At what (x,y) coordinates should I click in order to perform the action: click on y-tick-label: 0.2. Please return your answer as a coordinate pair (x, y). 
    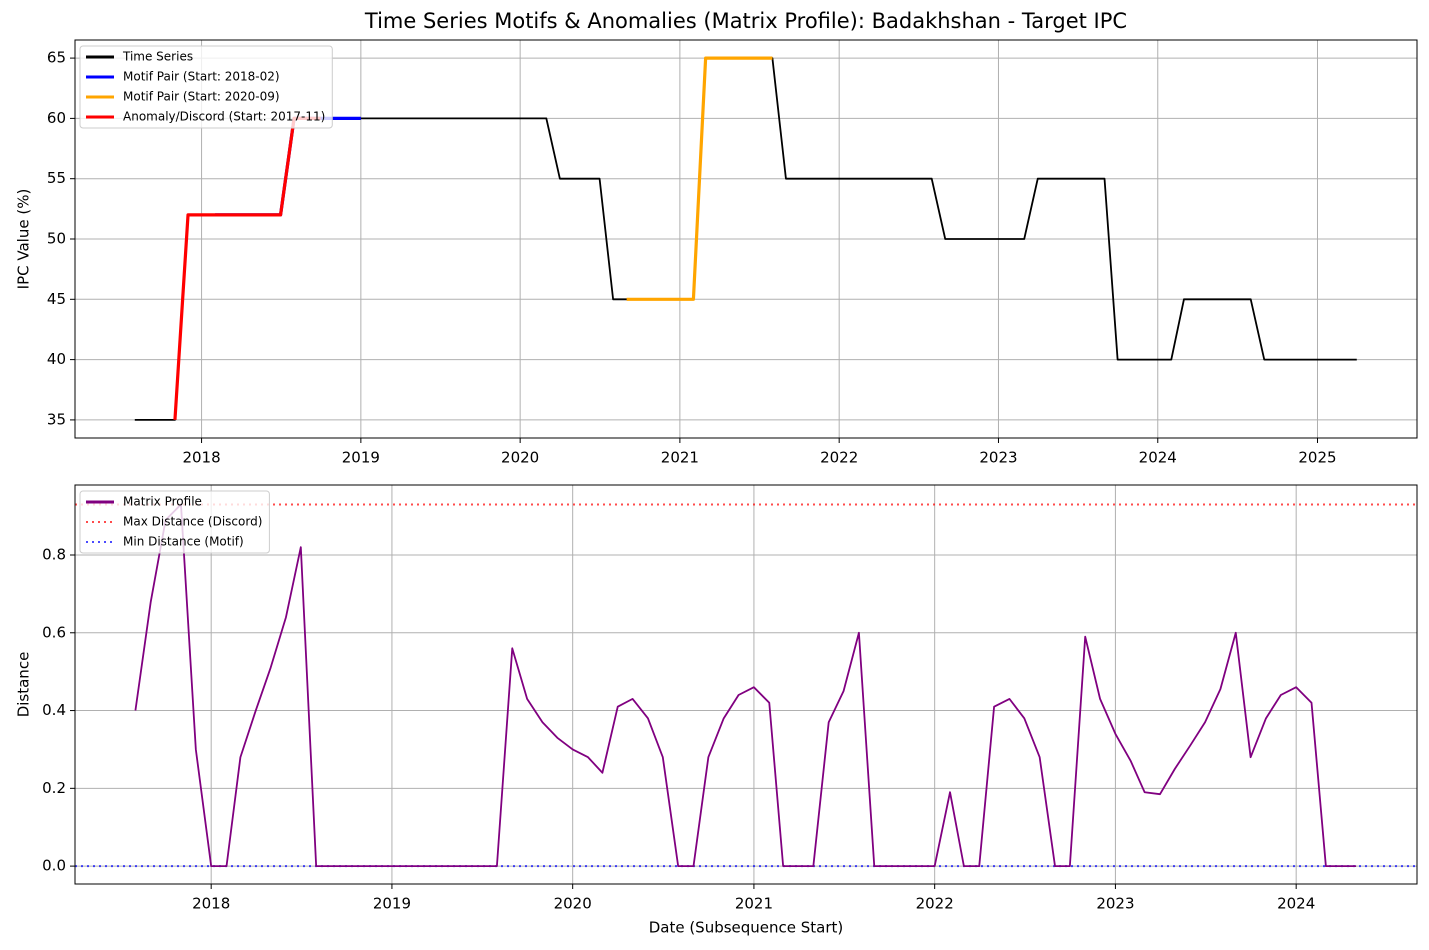
    Looking at the image, I should click on (54, 788).